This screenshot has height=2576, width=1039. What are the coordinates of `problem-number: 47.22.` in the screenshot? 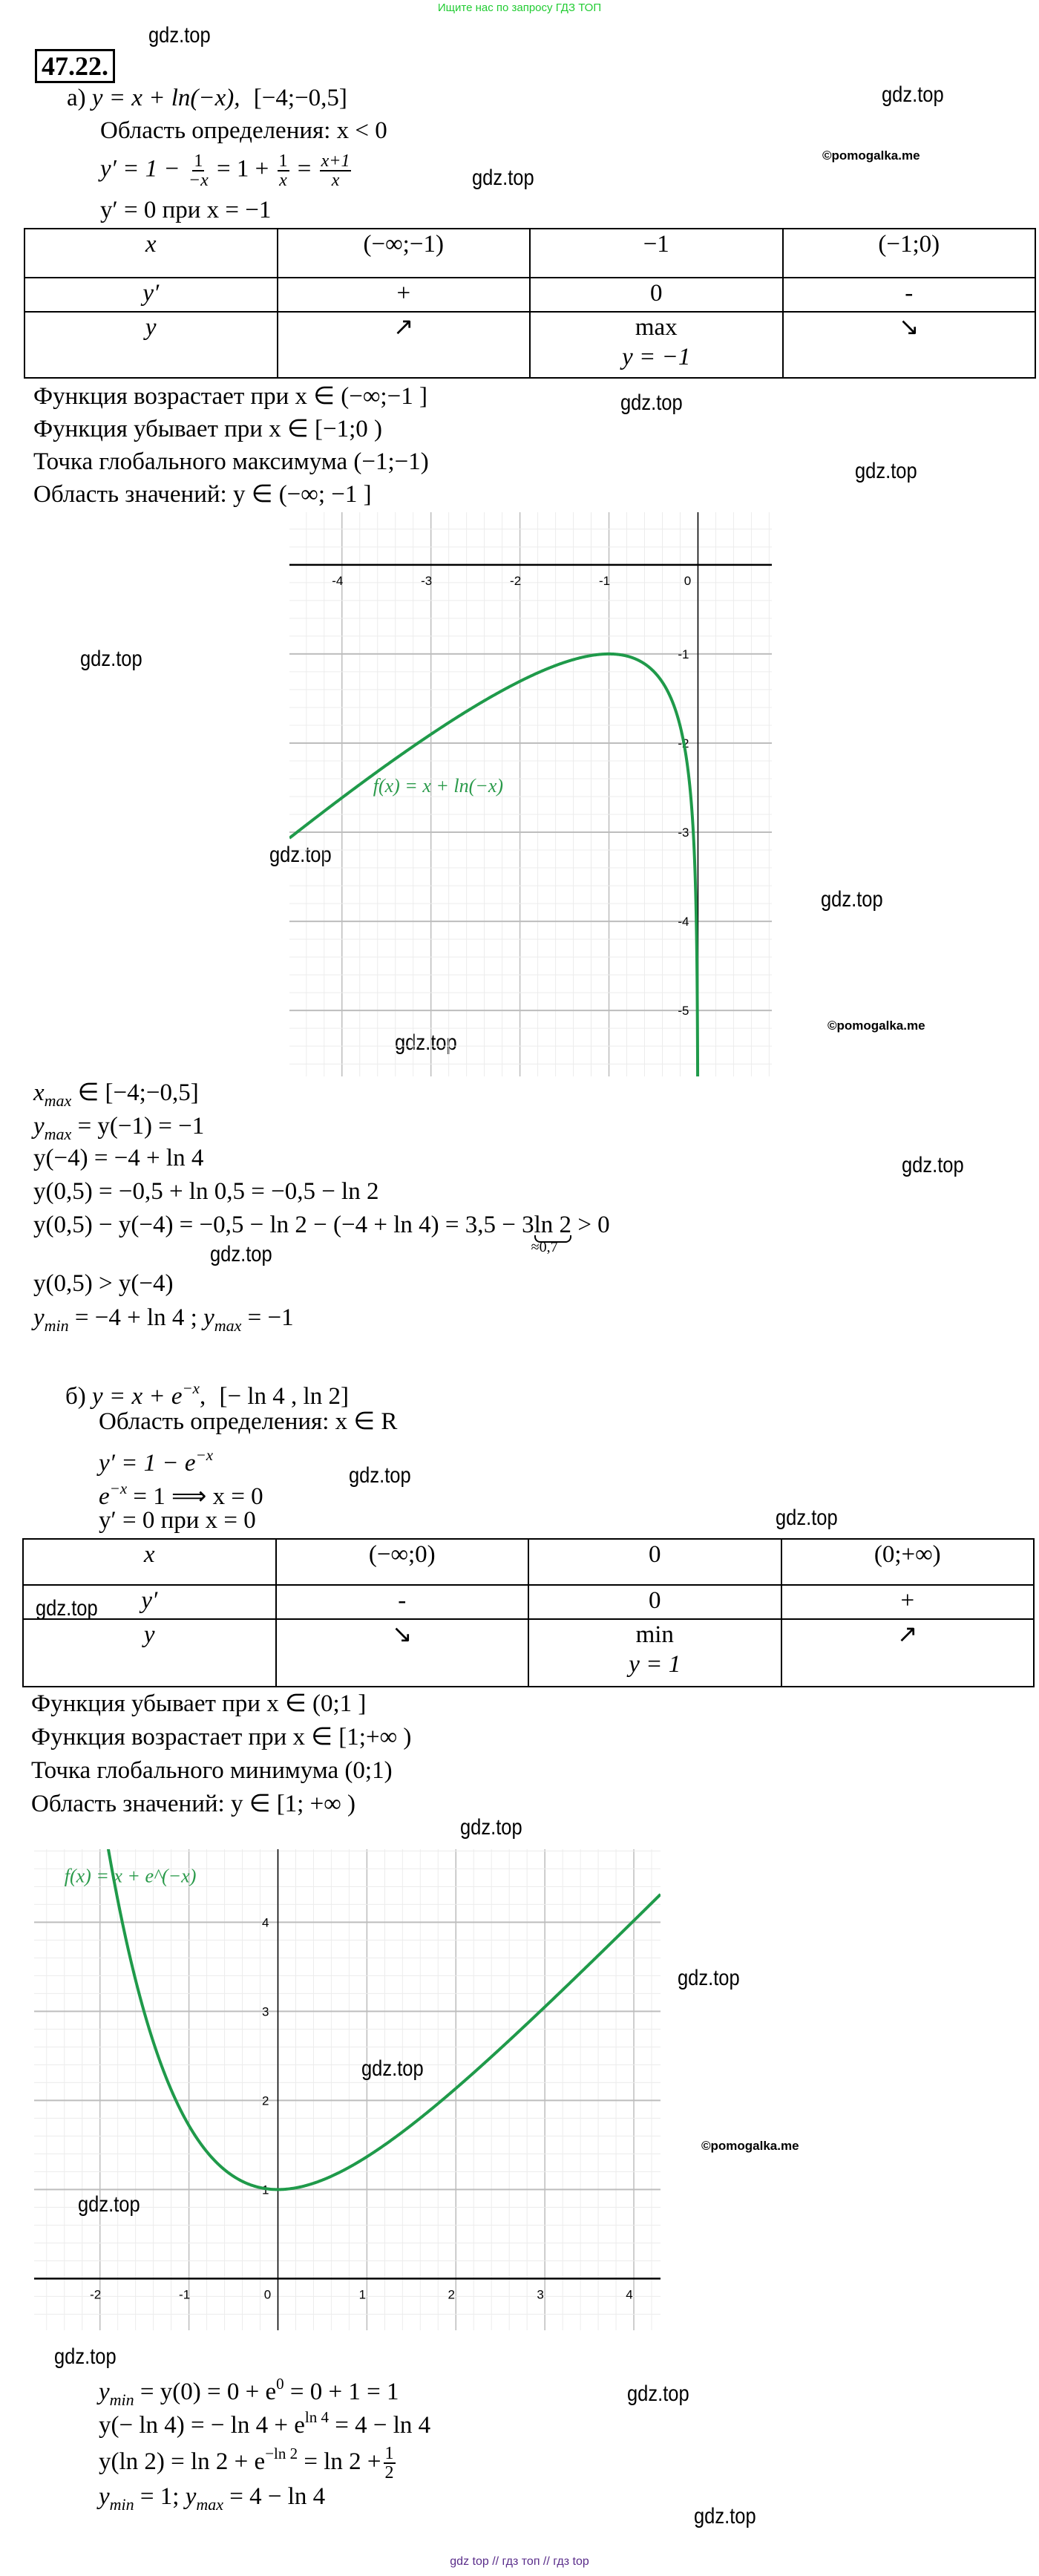 It's located at (75, 66).